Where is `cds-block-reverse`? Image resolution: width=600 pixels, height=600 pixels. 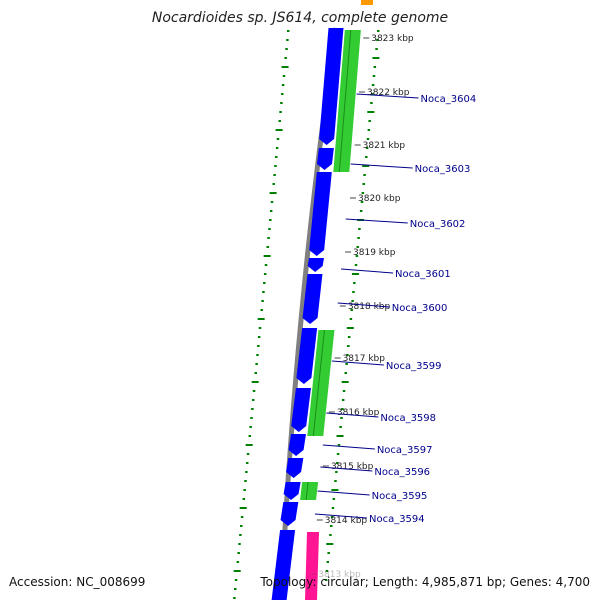 cds-block-reverse is located at coordinates (309, 491).